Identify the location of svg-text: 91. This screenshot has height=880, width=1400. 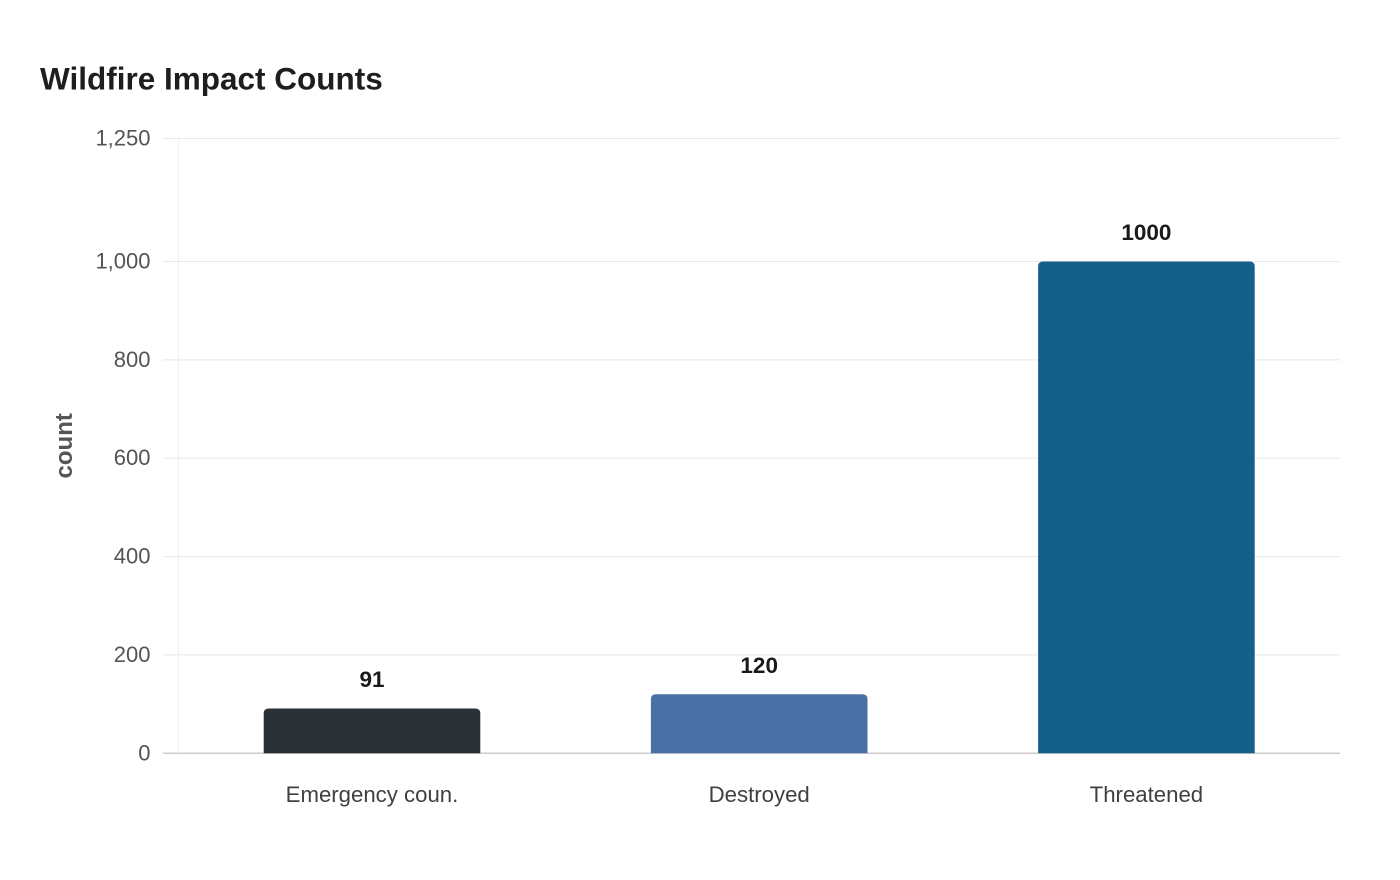
(371, 679).